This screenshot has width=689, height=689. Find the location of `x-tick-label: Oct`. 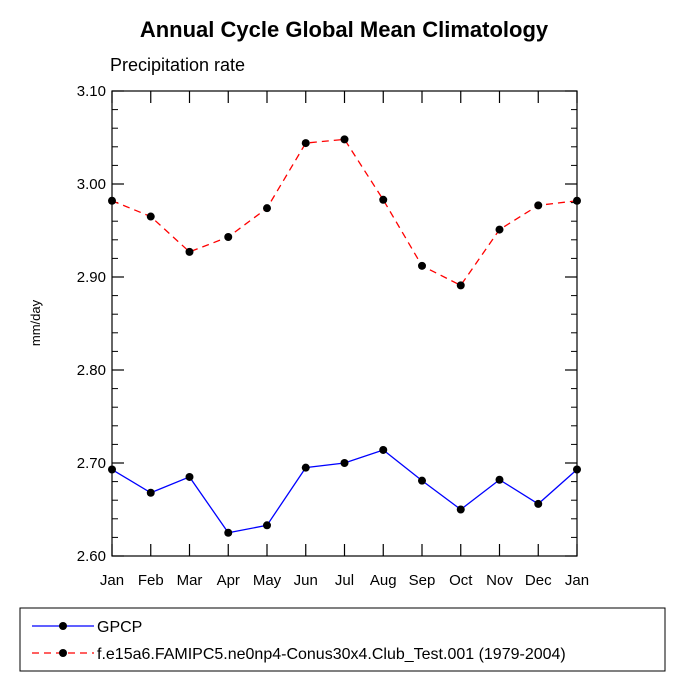

x-tick-label: Oct is located at coordinates (461, 580).